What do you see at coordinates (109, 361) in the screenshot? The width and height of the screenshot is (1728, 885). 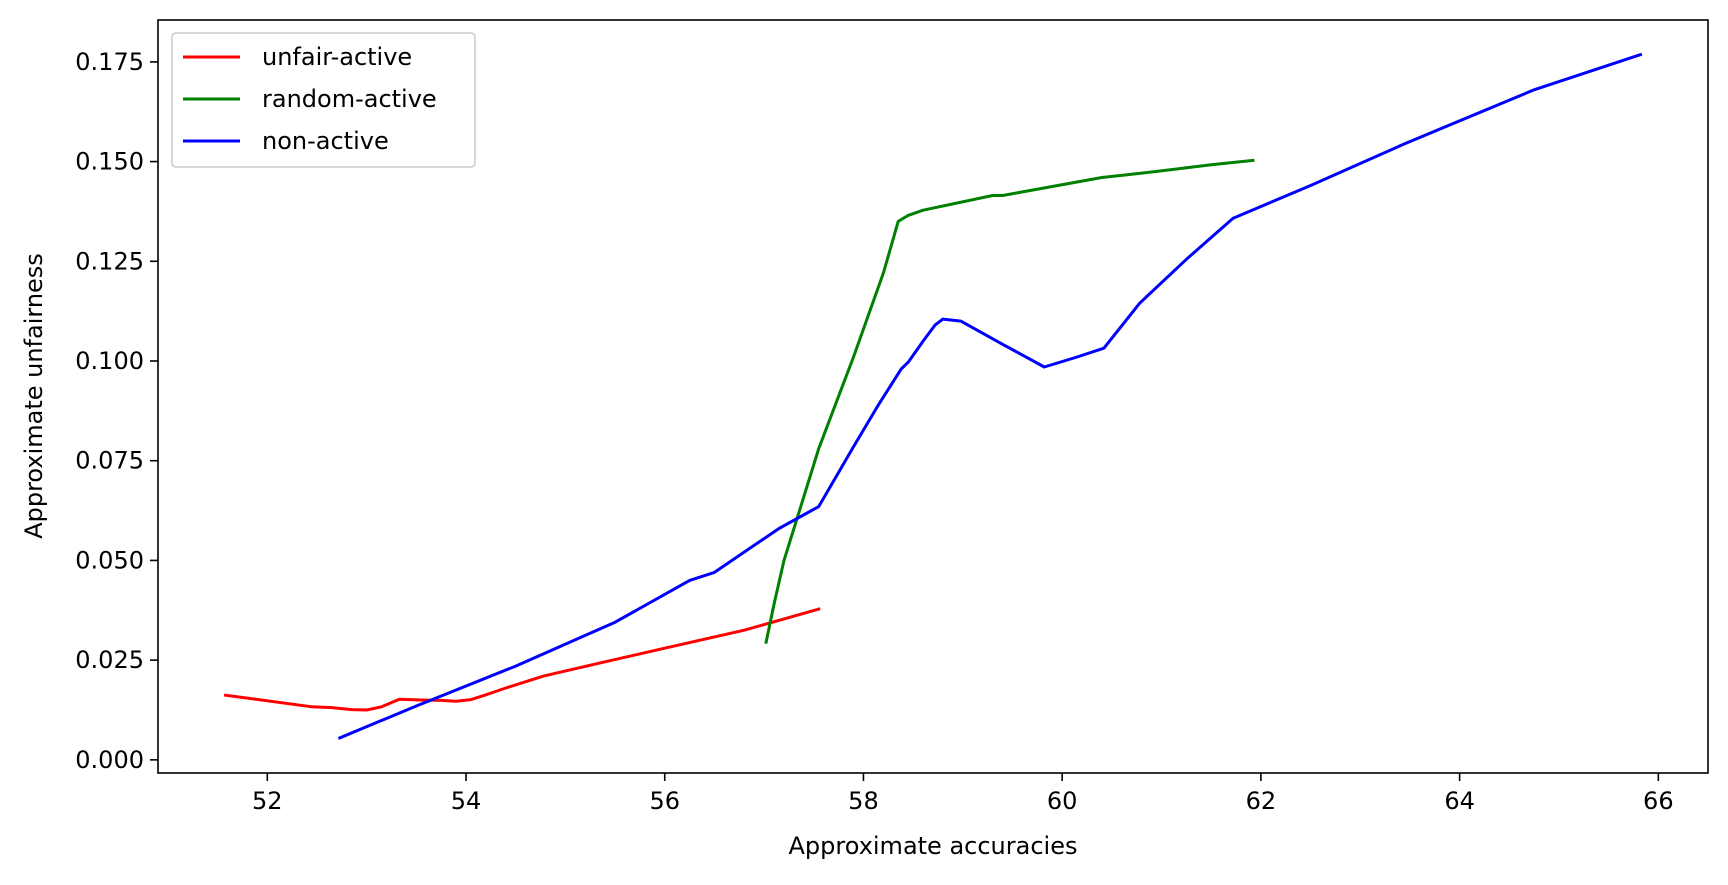 I see `y-tick-label: 0.100` at bounding box center [109, 361].